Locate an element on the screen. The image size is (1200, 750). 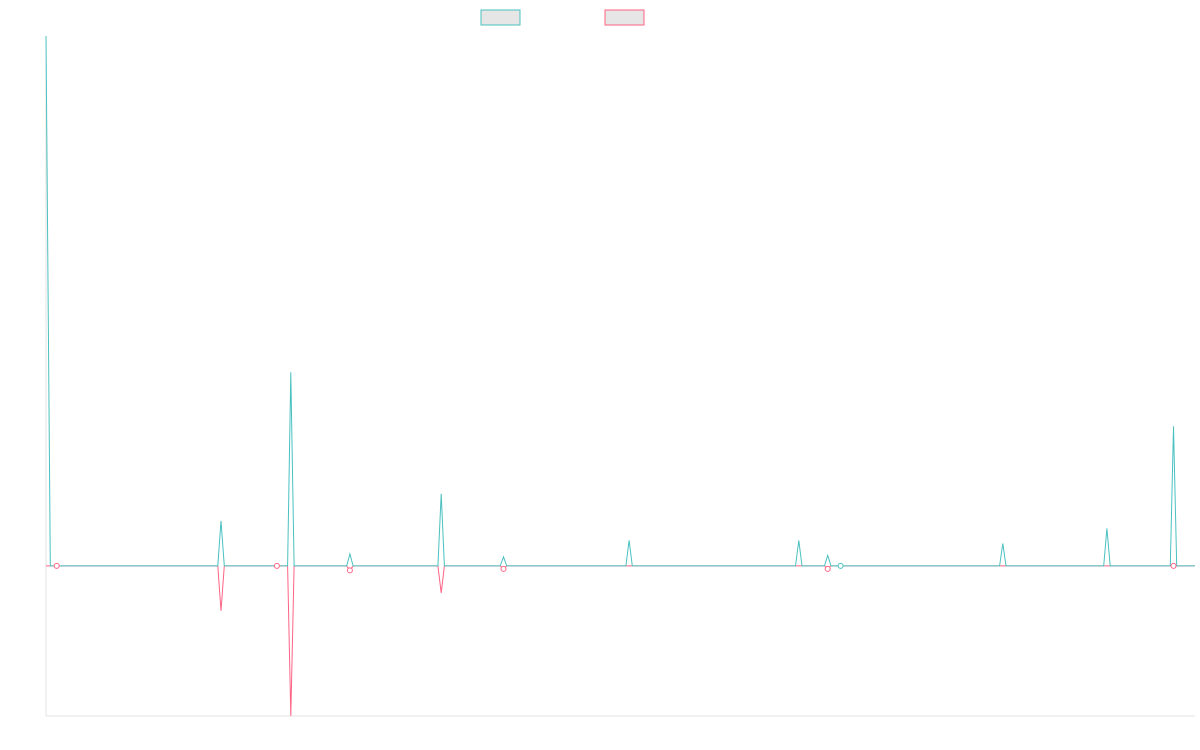
marker-layer is located at coordinates (615, 568).